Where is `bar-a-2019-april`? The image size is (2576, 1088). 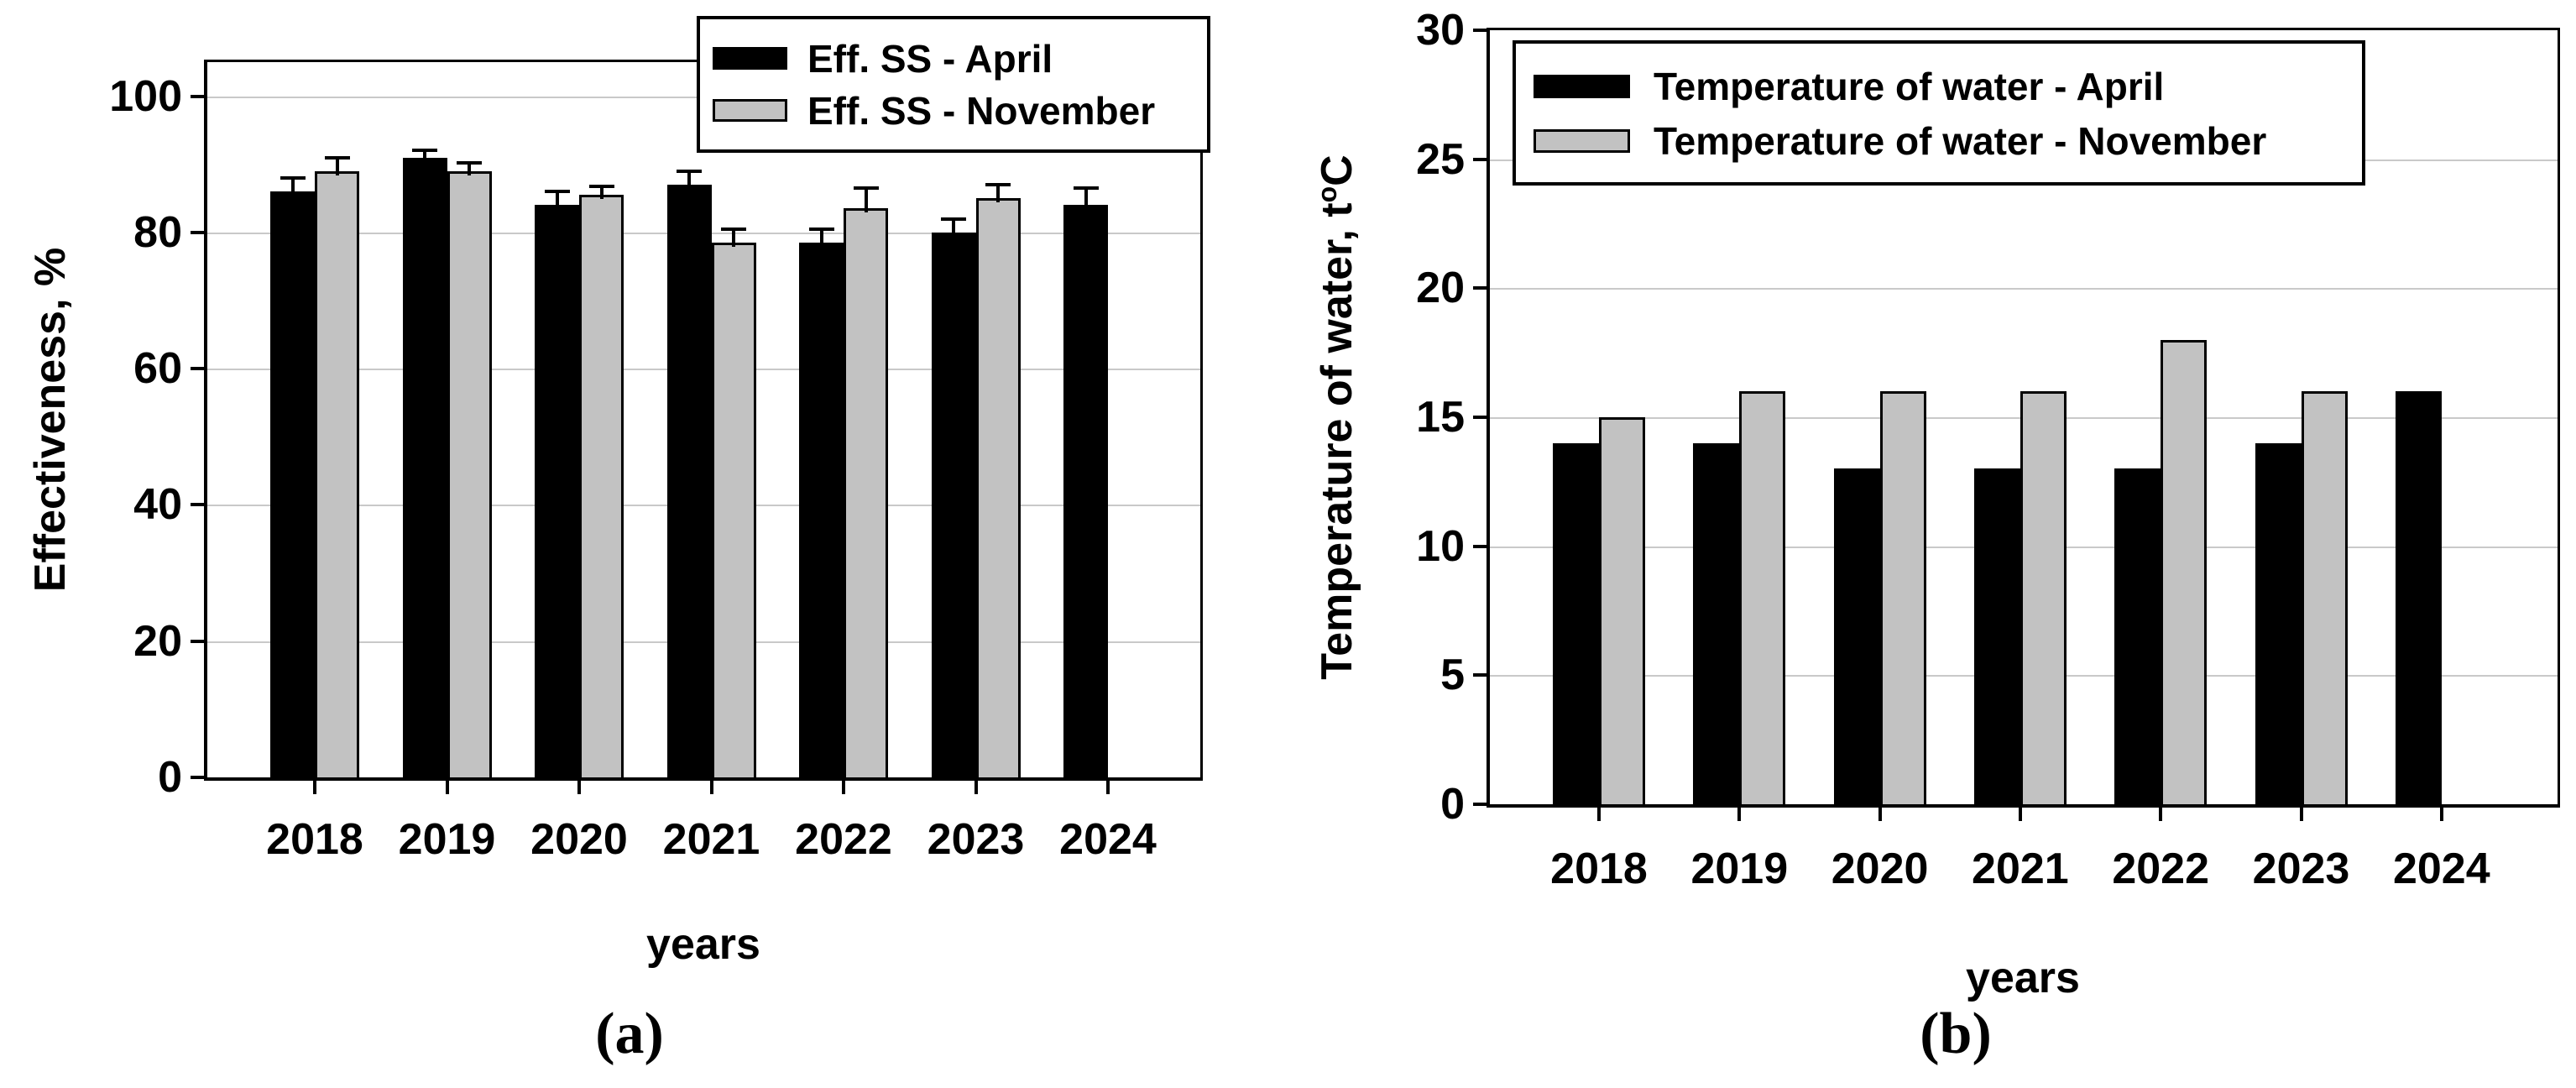 bar-a-2019-april is located at coordinates (424, 467).